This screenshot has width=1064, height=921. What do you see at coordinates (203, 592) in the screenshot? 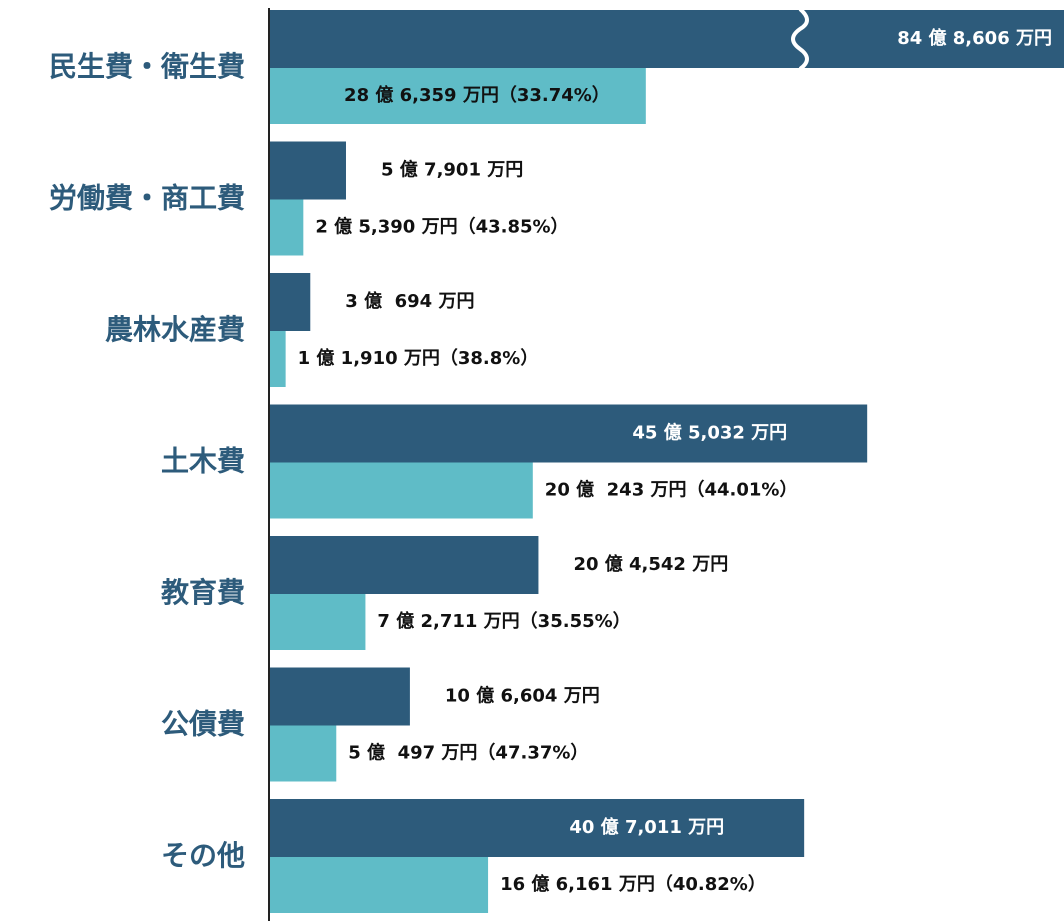
I see `category-label: 教育費` at bounding box center [203, 592].